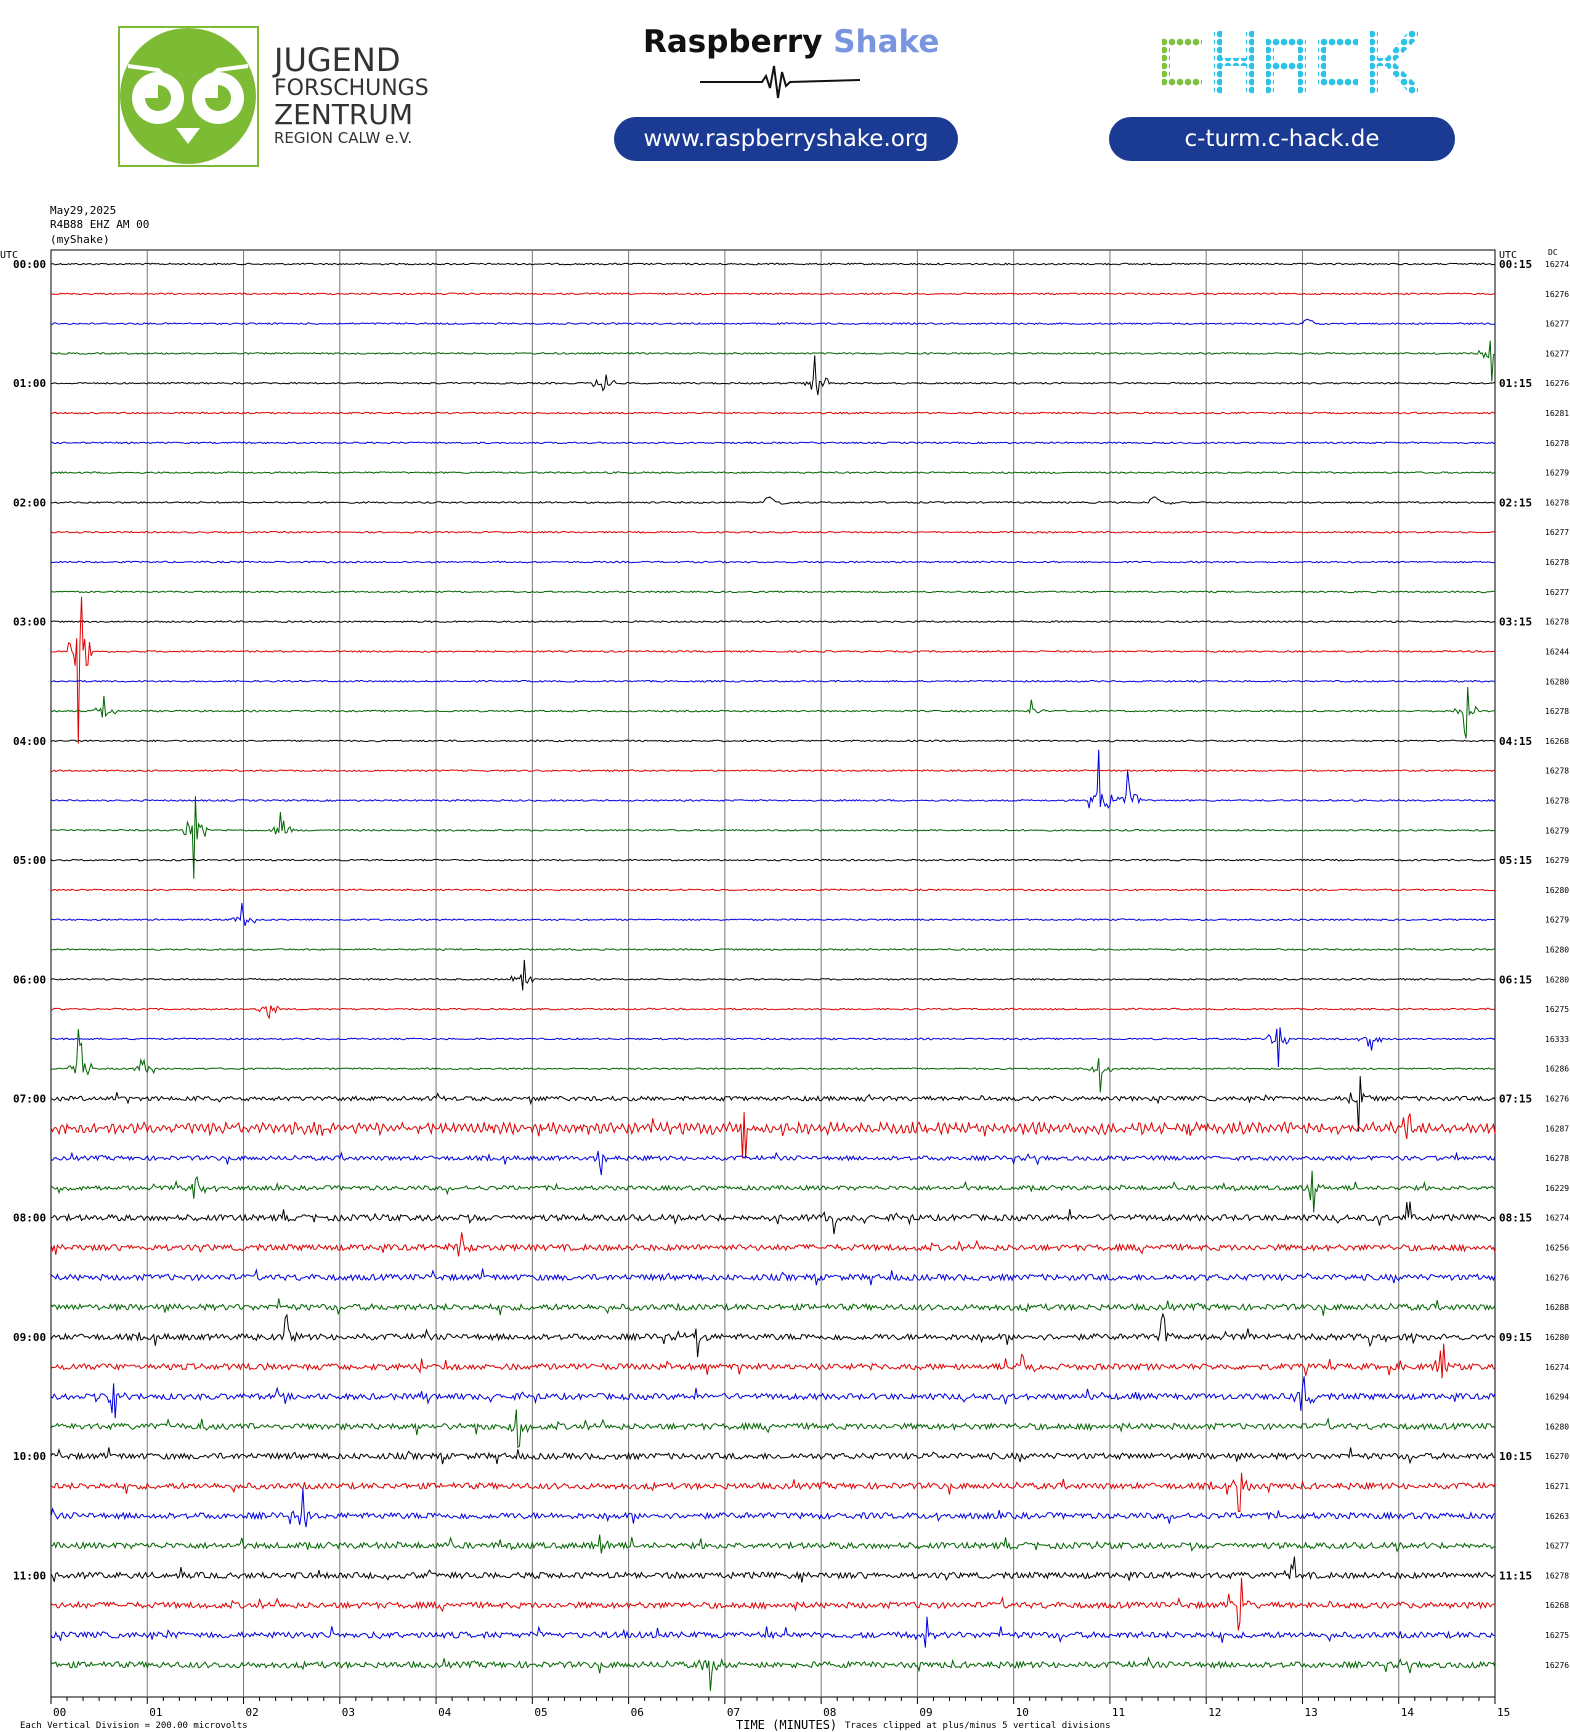 The width and height of the screenshot is (1570, 1732). Describe the element at coordinates (343, 138) in the screenshot. I see `jfz-line-4: REGION CALW e.V.` at that location.